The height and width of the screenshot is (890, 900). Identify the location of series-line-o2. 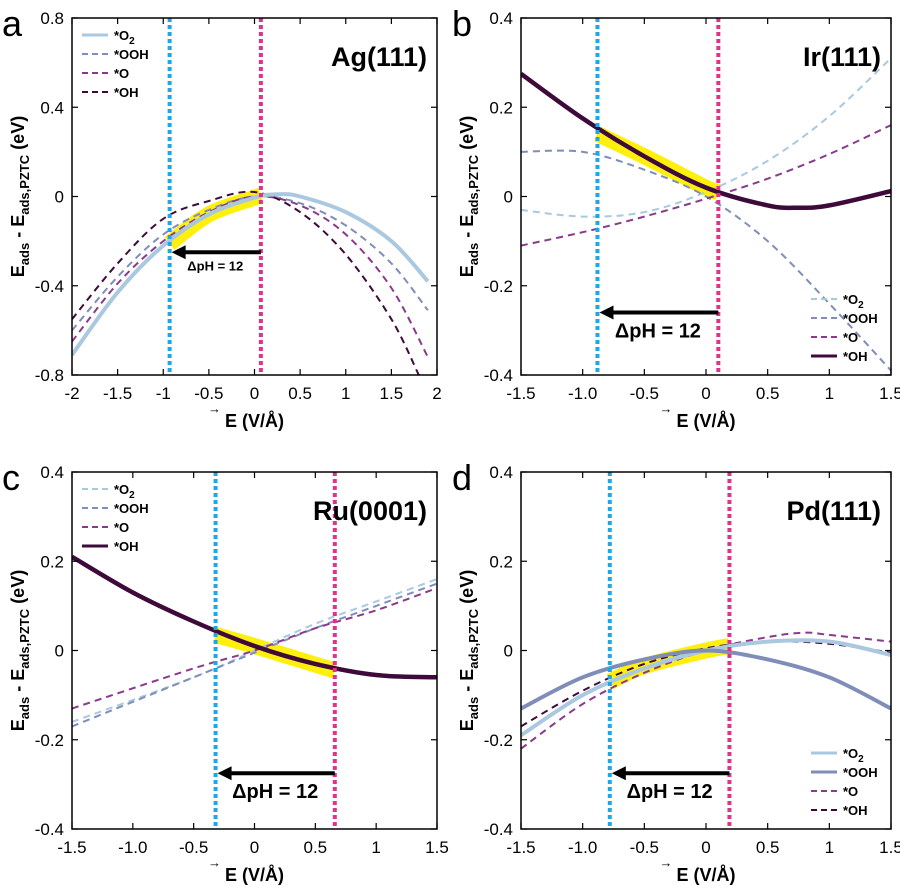
(251, 274).